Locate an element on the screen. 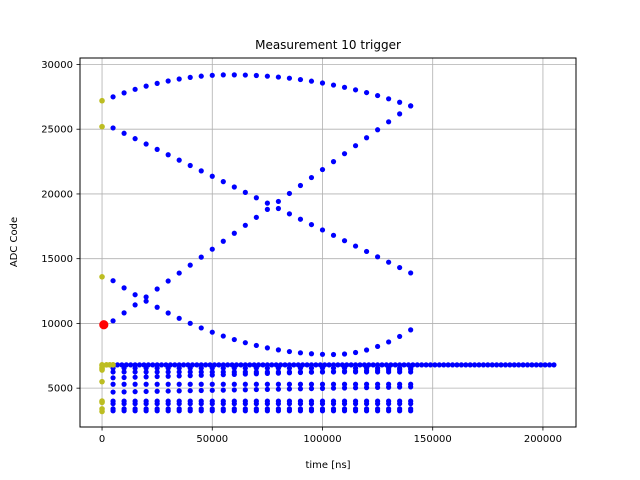 The height and width of the screenshot is (480, 640). y-axis-label: ADC Code is located at coordinates (14, 242).